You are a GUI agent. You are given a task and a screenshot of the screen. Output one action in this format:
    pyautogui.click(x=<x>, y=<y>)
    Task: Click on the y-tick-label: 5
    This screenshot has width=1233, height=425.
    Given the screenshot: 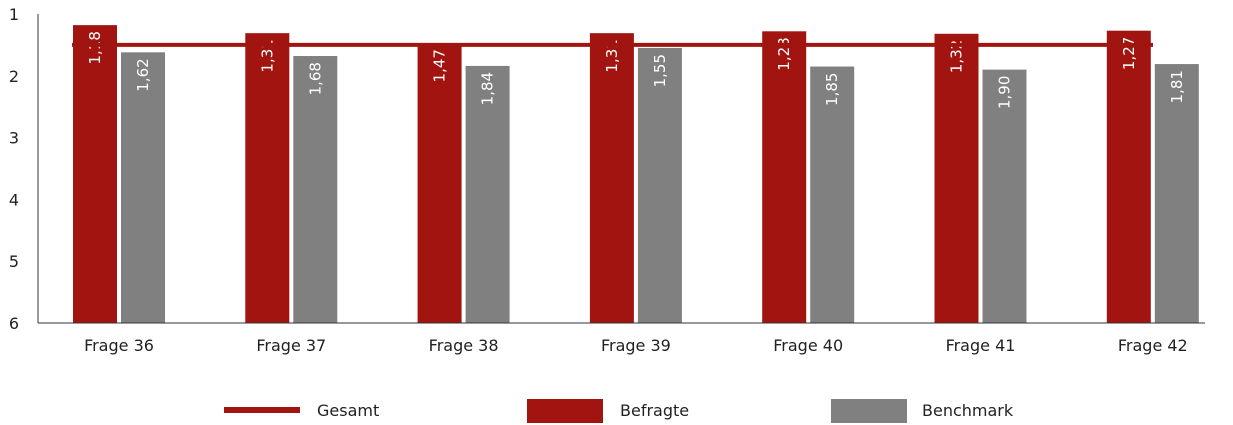 What is the action you would take?
    pyautogui.click(x=14, y=261)
    